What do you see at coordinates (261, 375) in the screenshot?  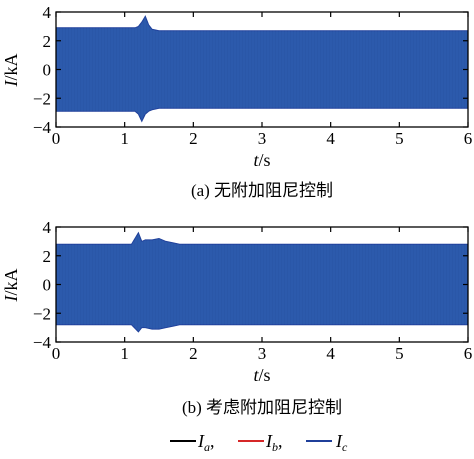 I see `panel-b-x-axis-label: t/s` at bounding box center [261, 375].